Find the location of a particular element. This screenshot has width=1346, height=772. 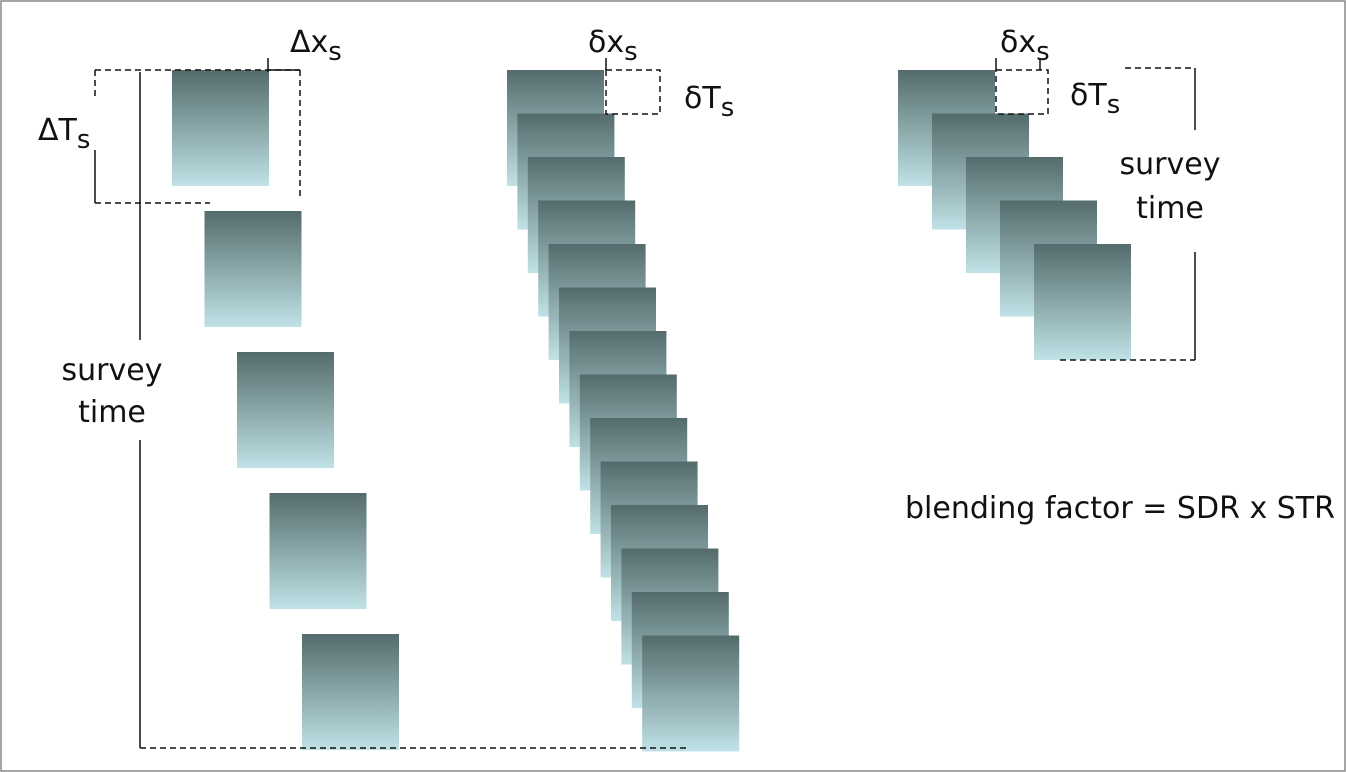

middle-annotations is located at coordinates (633, 86).